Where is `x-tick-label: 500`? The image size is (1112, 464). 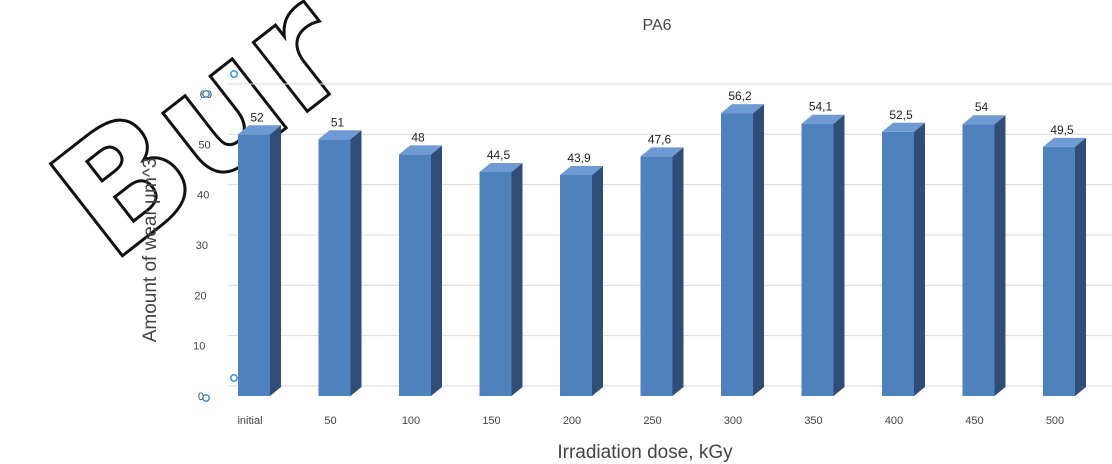
x-tick-label: 500 is located at coordinates (1055, 421).